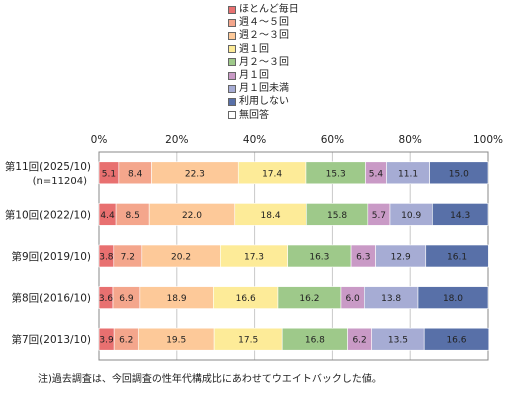 The width and height of the screenshot is (515, 403). I want to click on legend-label: 月１回未満, so click(264, 89).